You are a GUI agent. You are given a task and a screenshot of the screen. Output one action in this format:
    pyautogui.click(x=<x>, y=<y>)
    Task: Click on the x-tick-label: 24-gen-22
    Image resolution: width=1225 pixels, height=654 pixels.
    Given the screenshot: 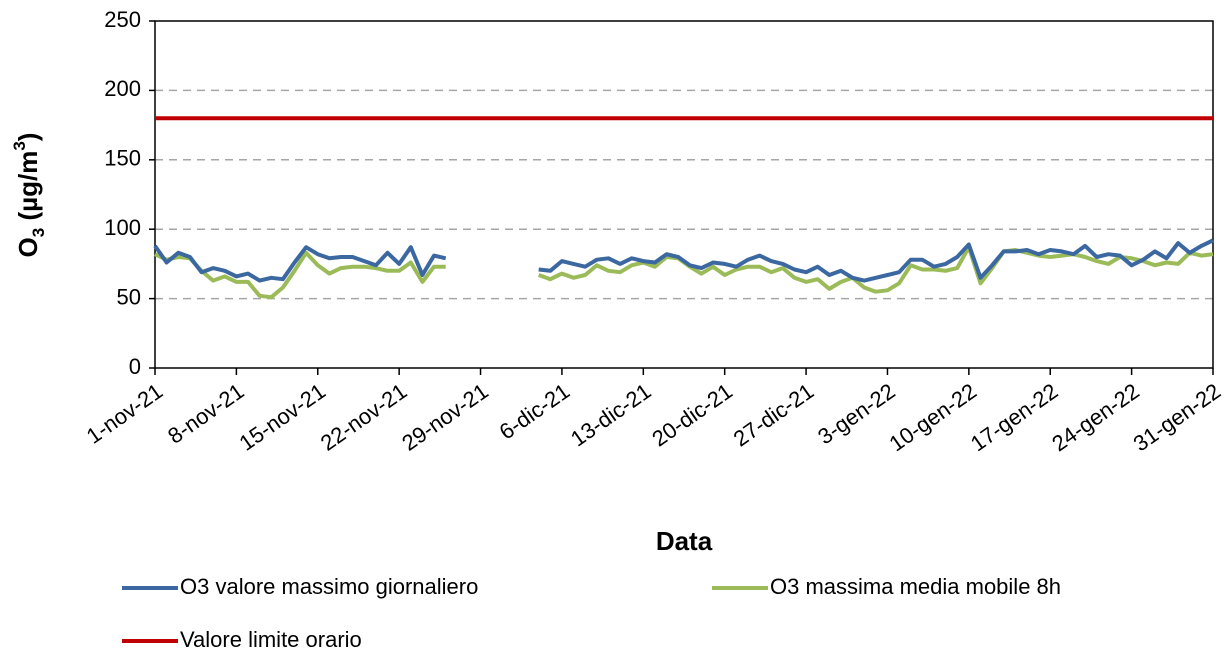 What is the action you would take?
    pyautogui.click(x=1095, y=417)
    